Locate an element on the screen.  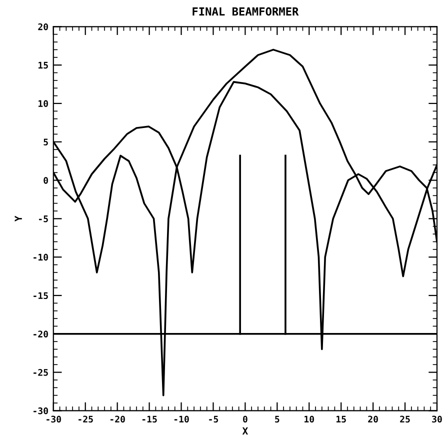
y-tick-label: -15 is located at coordinates (41, 296).